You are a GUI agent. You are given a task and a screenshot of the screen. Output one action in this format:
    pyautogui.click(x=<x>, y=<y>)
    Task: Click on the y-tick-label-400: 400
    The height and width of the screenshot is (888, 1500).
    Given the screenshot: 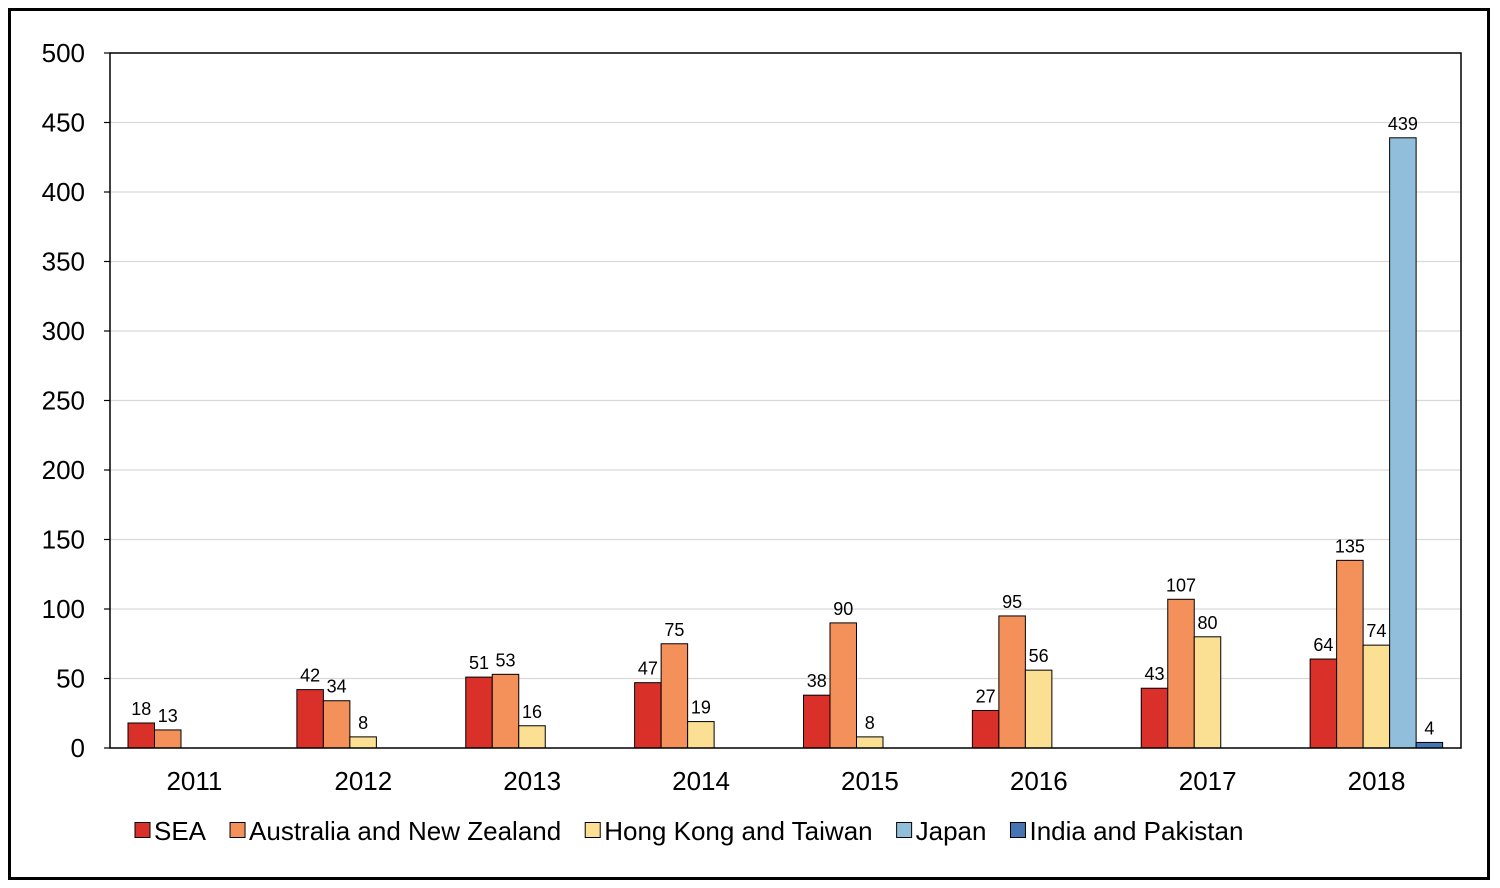 What is the action you would take?
    pyautogui.click(x=63, y=192)
    